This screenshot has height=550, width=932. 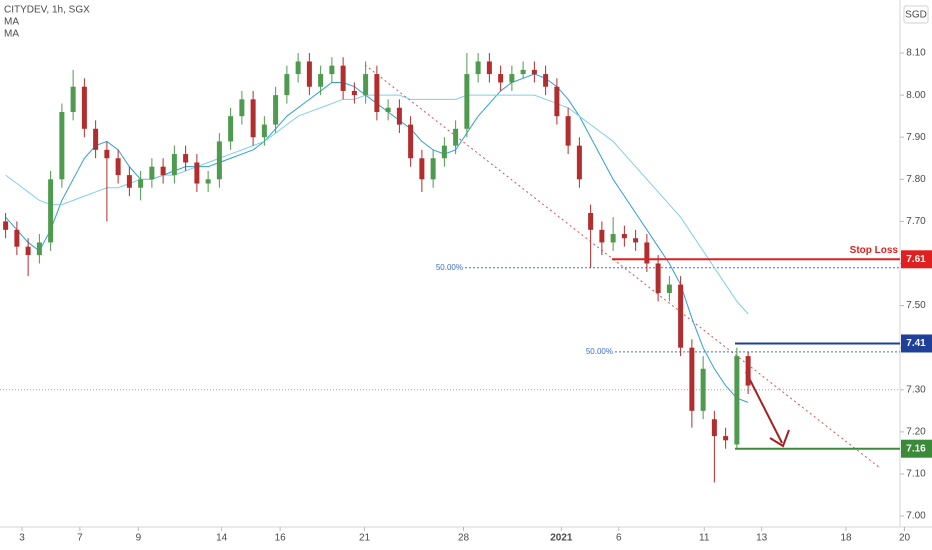 What do you see at coordinates (779, 438) in the screenshot?
I see `arrow-head` at bounding box center [779, 438].